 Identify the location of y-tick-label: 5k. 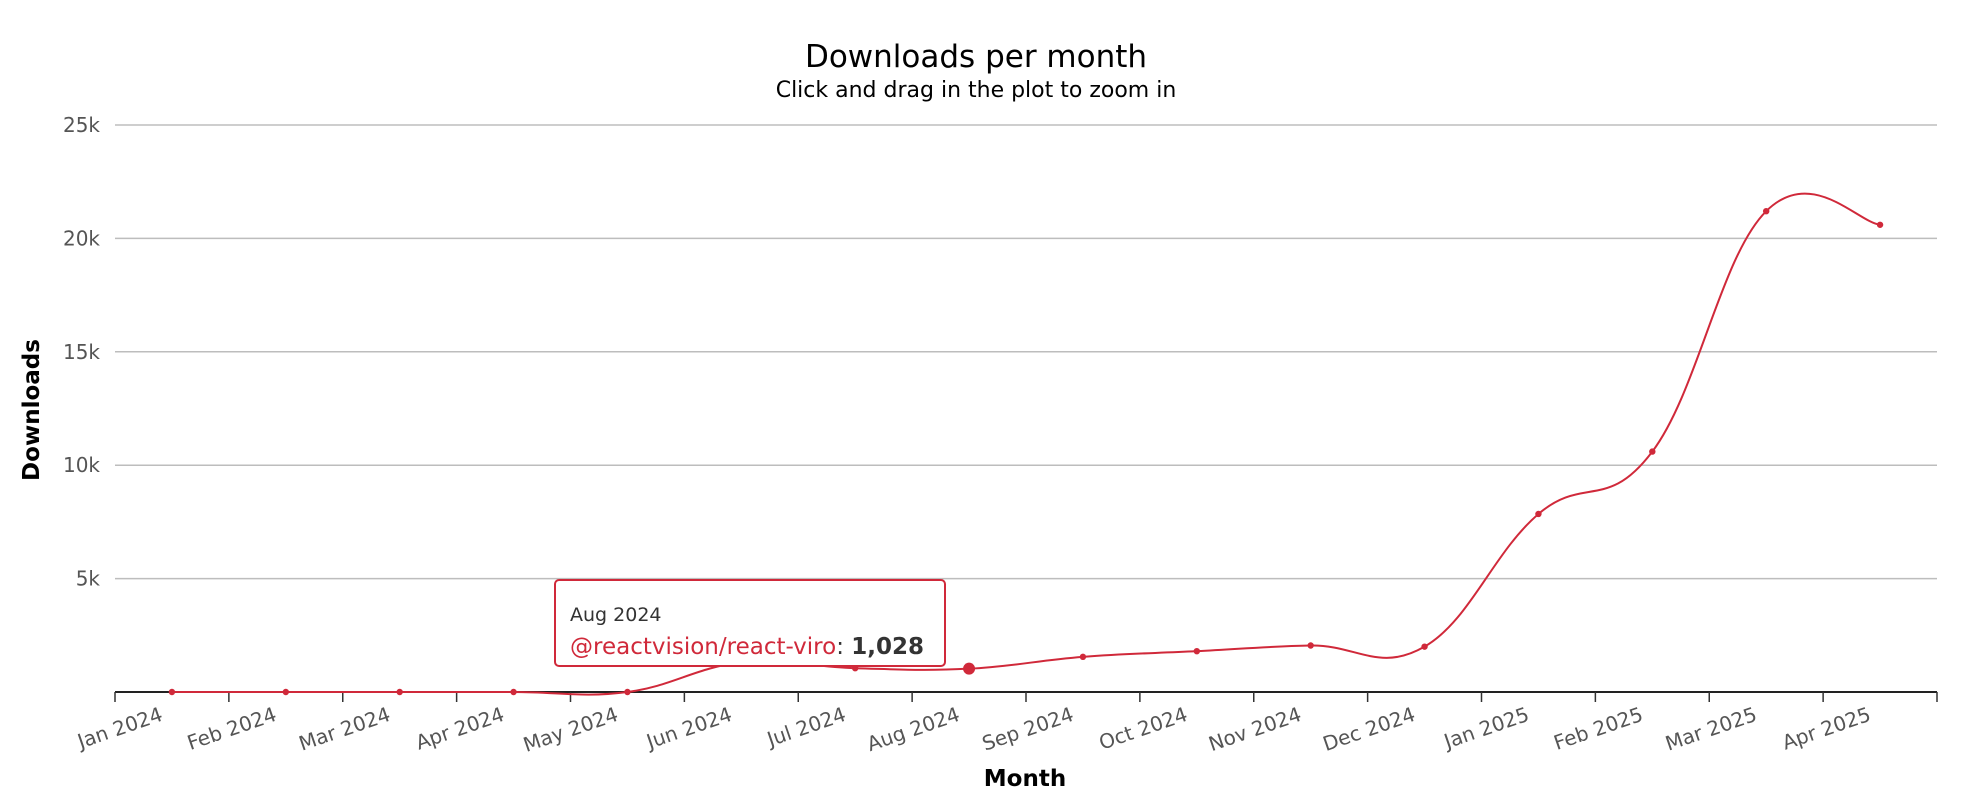
(88, 579).